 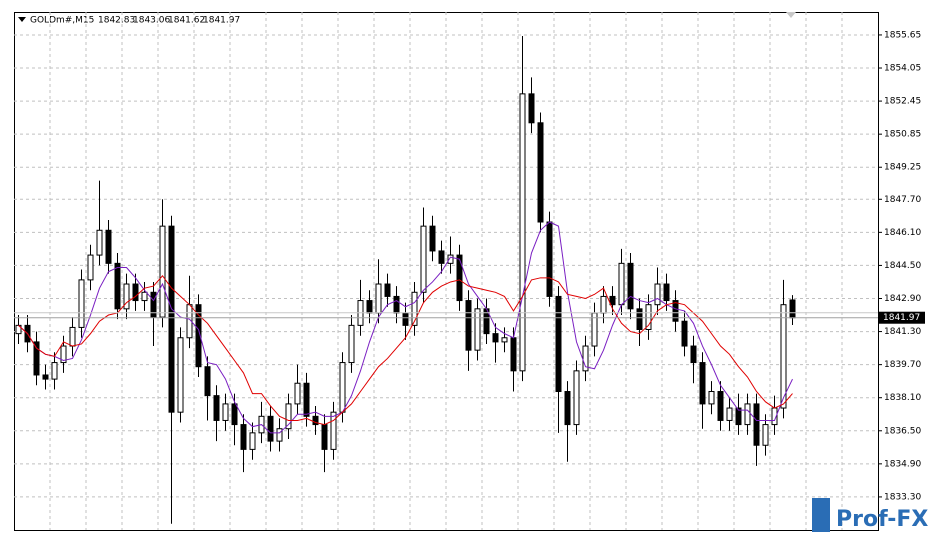 What do you see at coordinates (902, 266) in the screenshot?
I see `y-tick-label: 1844.50` at bounding box center [902, 266].